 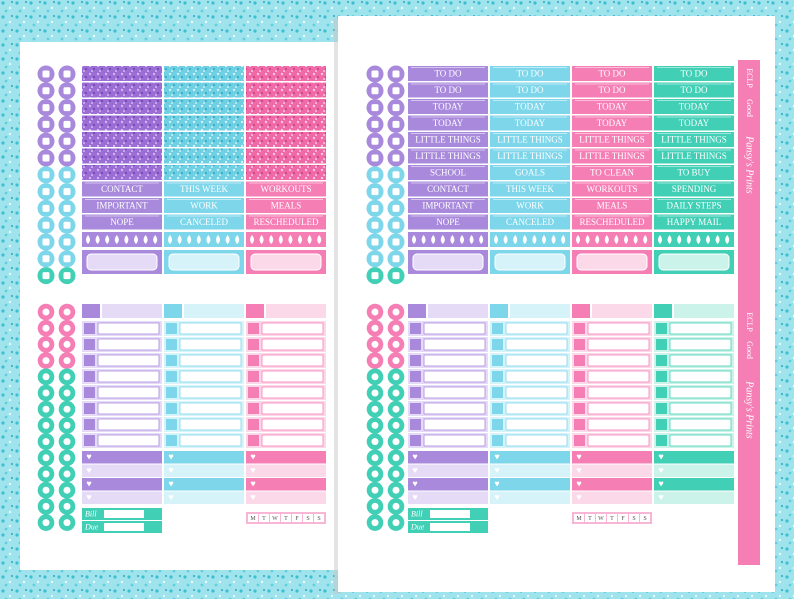 What do you see at coordinates (499, 311) in the screenshot?
I see `header-tab` at bounding box center [499, 311].